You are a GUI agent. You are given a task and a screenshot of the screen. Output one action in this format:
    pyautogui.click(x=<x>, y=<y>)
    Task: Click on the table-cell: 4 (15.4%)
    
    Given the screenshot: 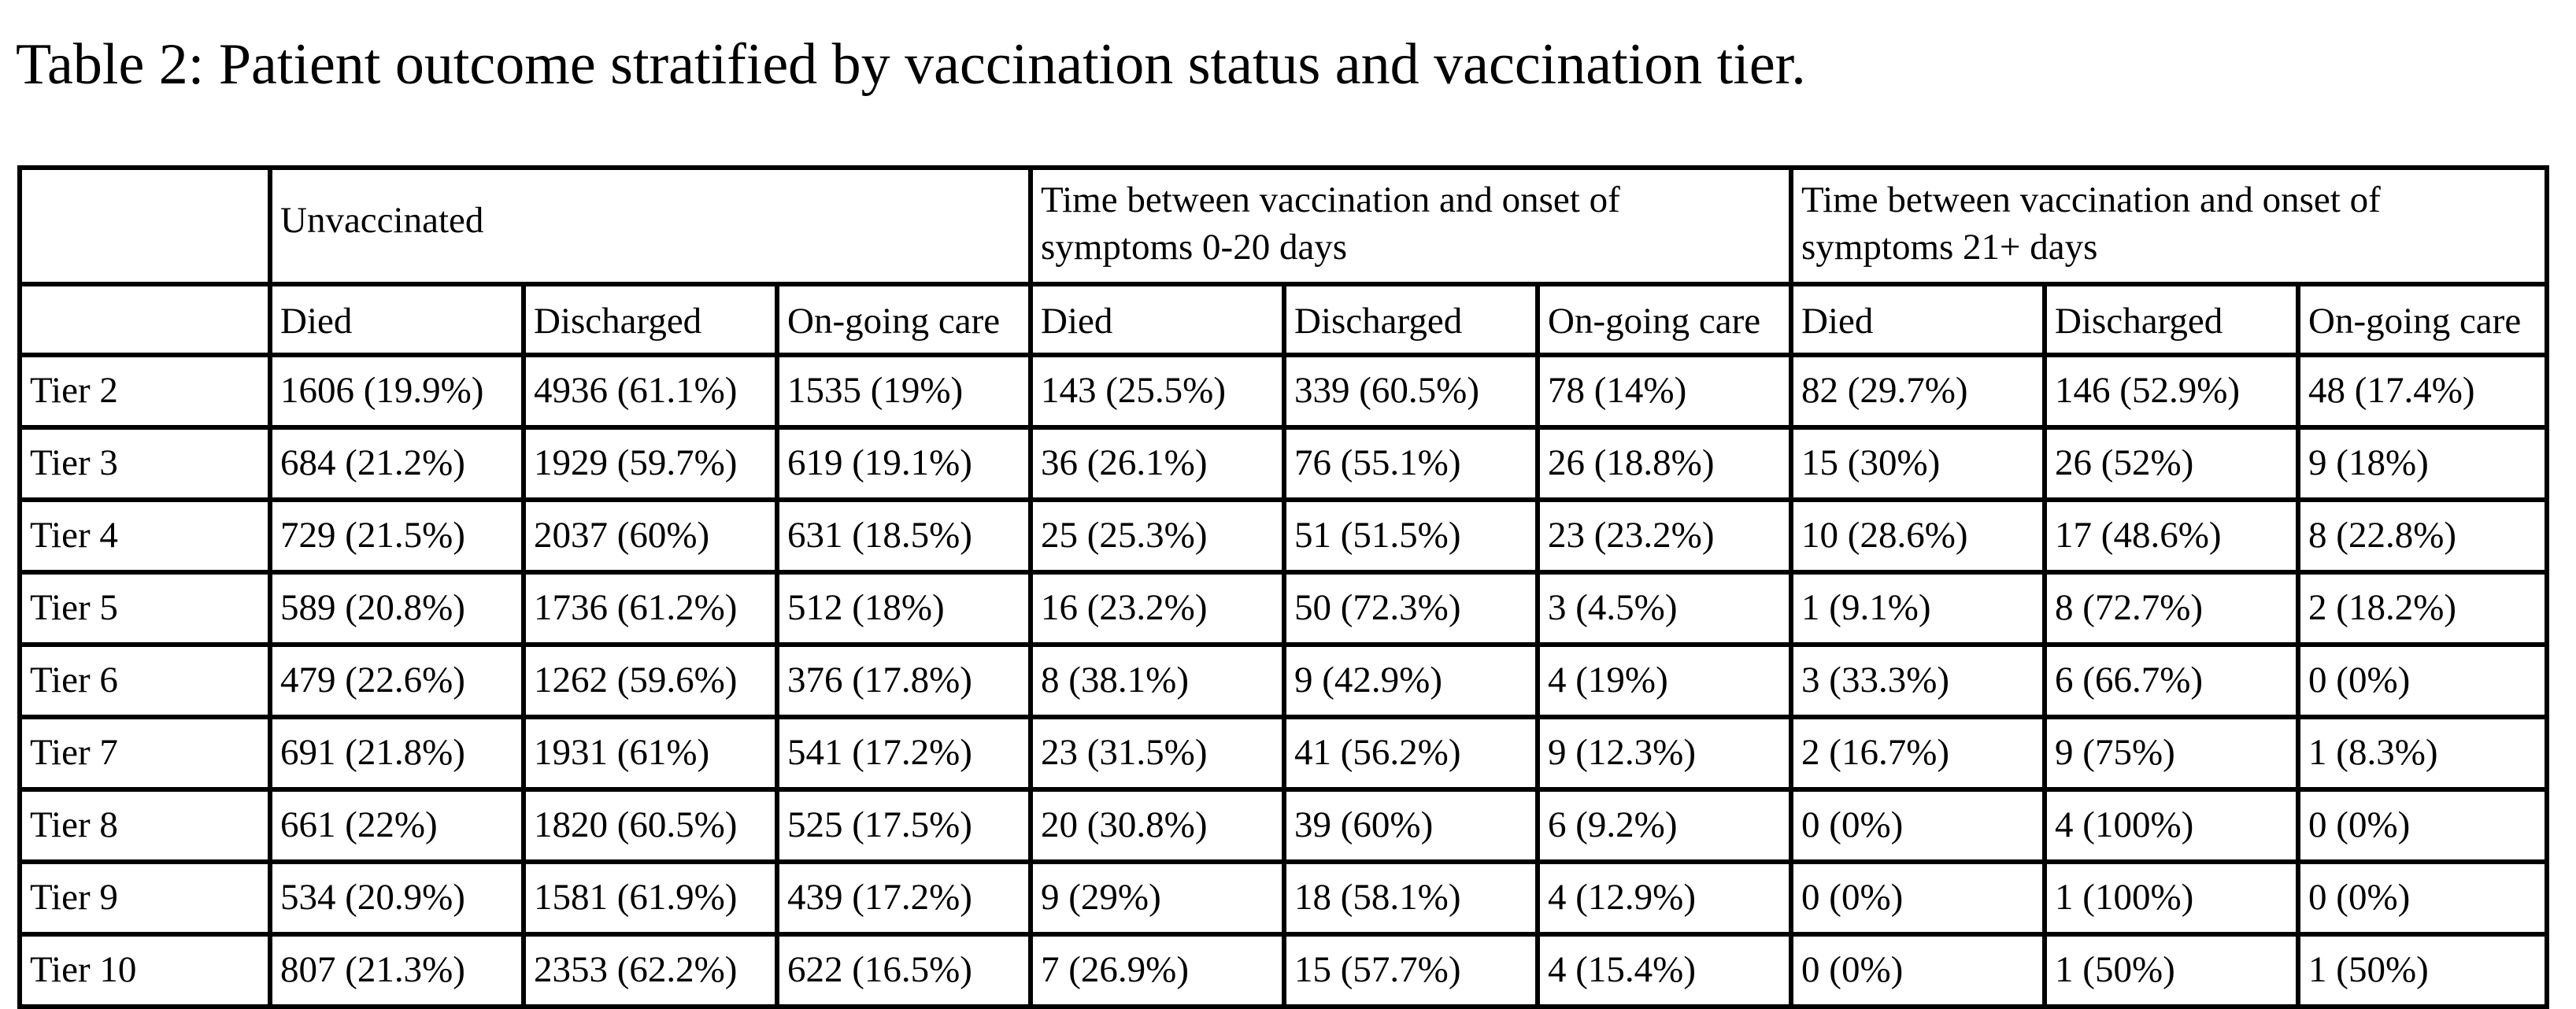 What is the action you would take?
    pyautogui.click(x=1664, y=970)
    